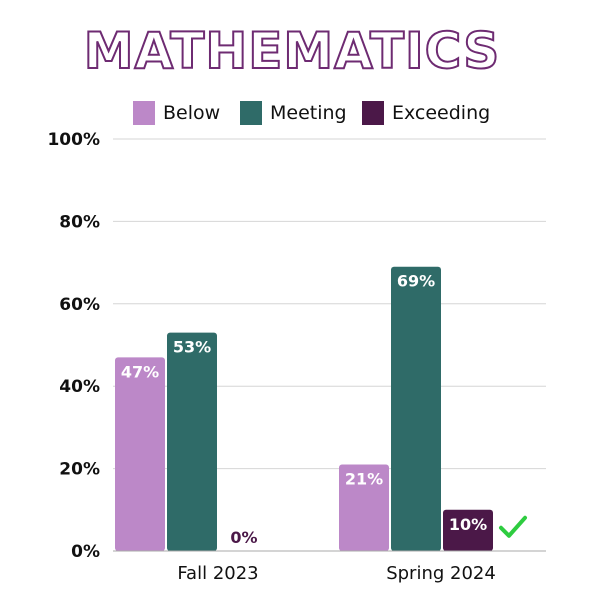 The height and width of the screenshot is (600, 600). Describe the element at coordinates (373, 113) in the screenshot. I see `legend-swatch-exceeding` at that location.